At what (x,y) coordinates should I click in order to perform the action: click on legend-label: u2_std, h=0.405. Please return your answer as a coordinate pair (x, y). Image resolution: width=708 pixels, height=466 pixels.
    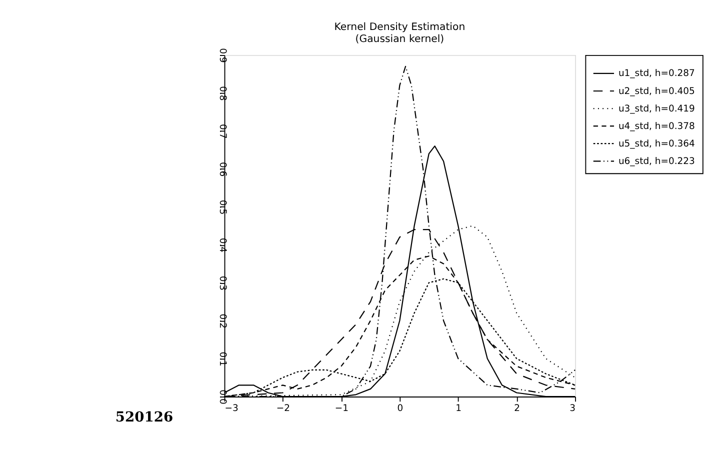
    Looking at the image, I should click on (656, 91).